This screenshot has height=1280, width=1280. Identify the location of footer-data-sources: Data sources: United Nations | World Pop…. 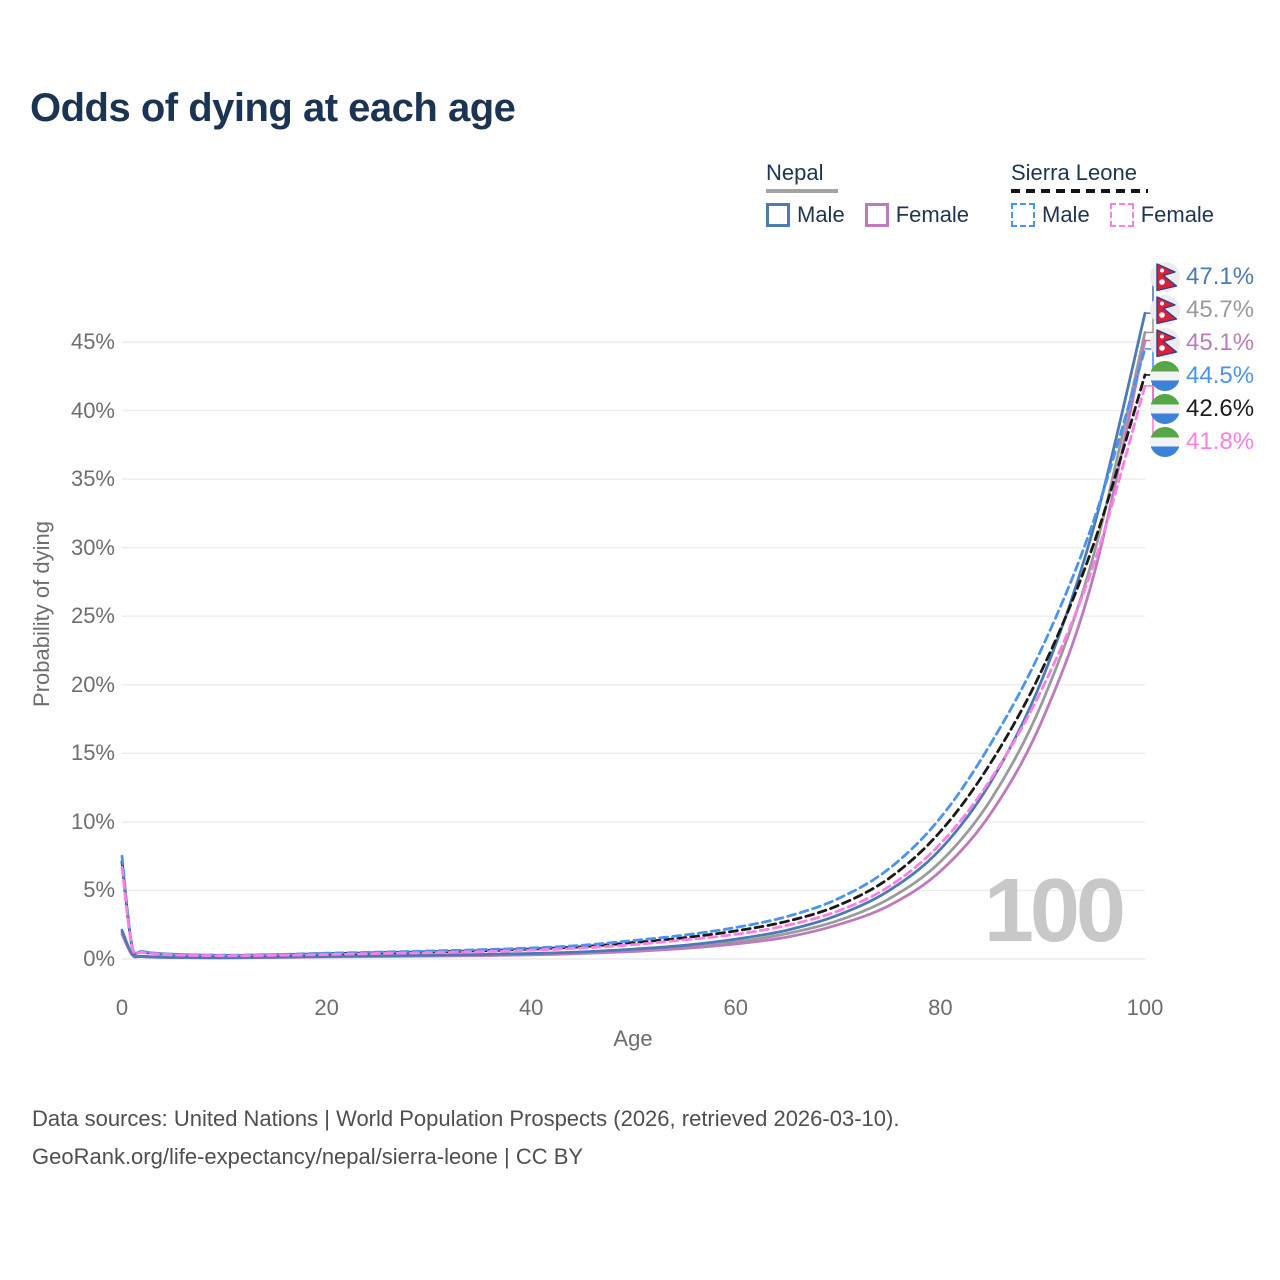
(466, 1118).